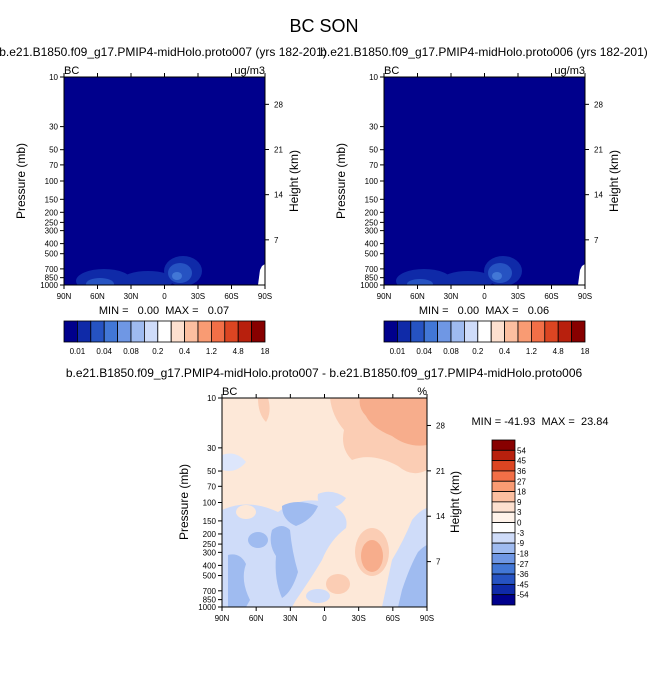 The height and width of the screenshot is (692, 671). What do you see at coordinates (184, 502) in the screenshot?
I see `y-axis-label: Pressure (mb)` at bounding box center [184, 502].